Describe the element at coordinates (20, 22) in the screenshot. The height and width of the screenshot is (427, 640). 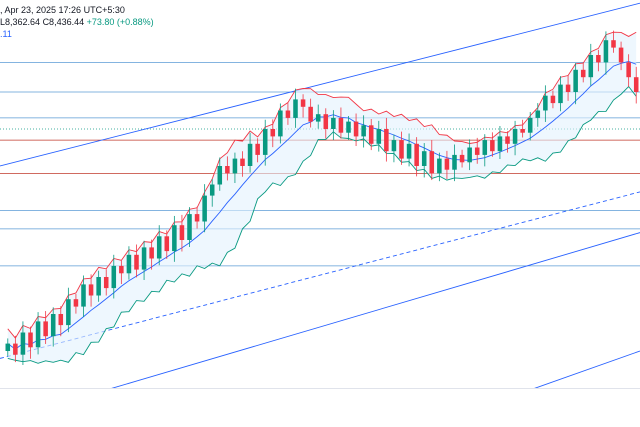
I see `header-low: L8,362.64` at that location.